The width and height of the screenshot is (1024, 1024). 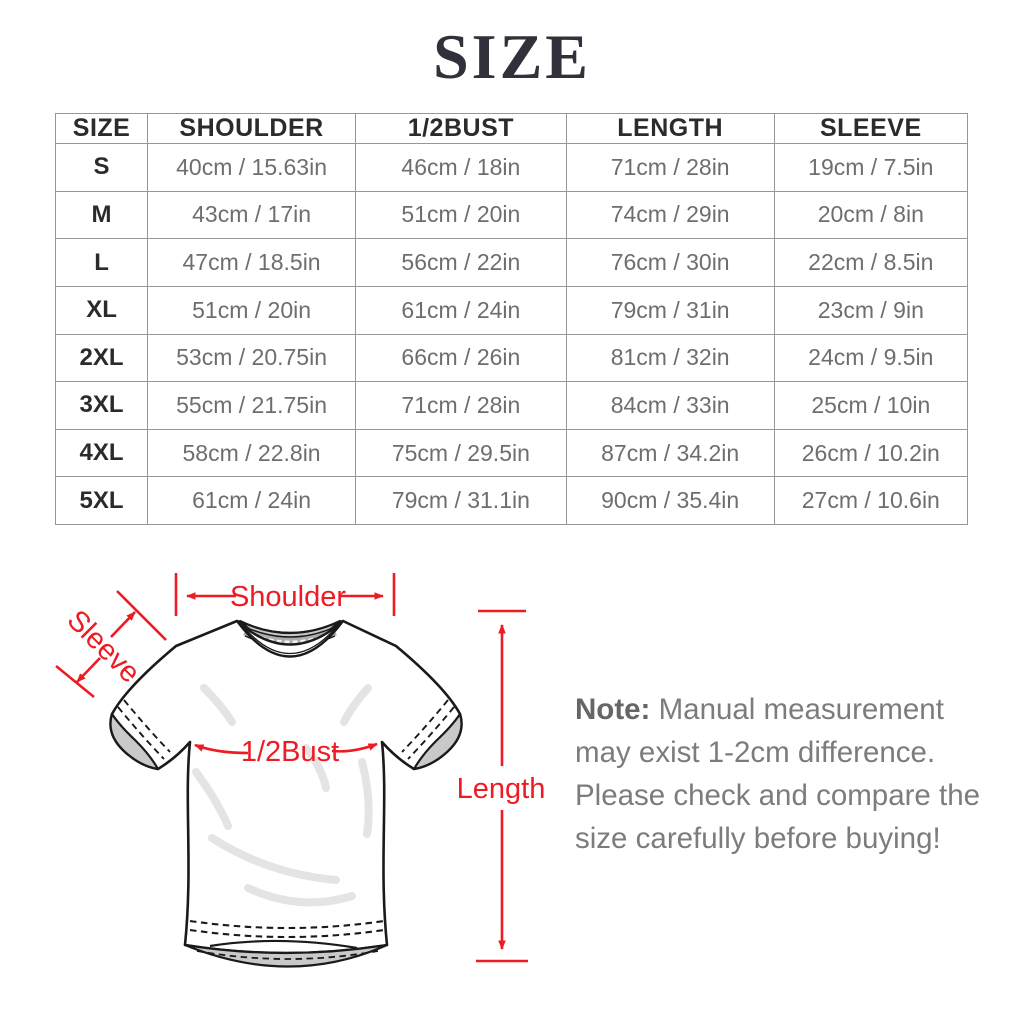 I want to click on table-cell: 87cm / 34.2in, so click(x=670, y=453).